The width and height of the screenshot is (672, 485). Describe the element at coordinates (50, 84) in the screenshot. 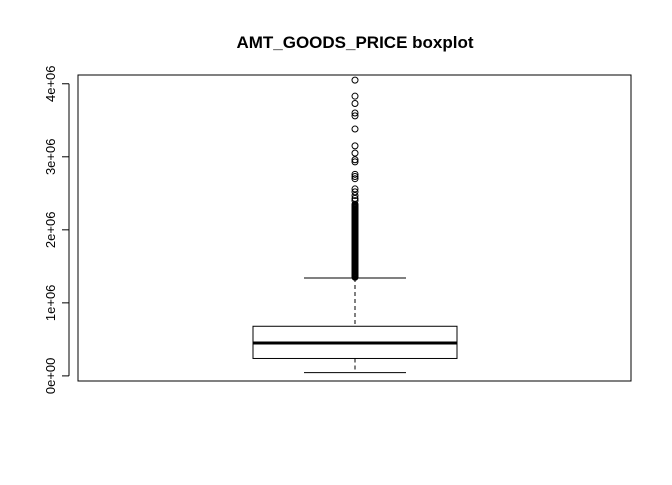

I see `y-tick-label: 4e+06` at that location.